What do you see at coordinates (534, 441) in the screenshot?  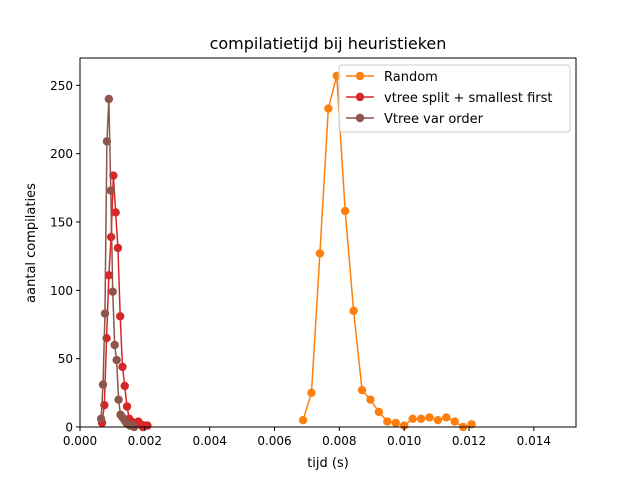 I see `x-tick-label: 0.014` at bounding box center [534, 441].